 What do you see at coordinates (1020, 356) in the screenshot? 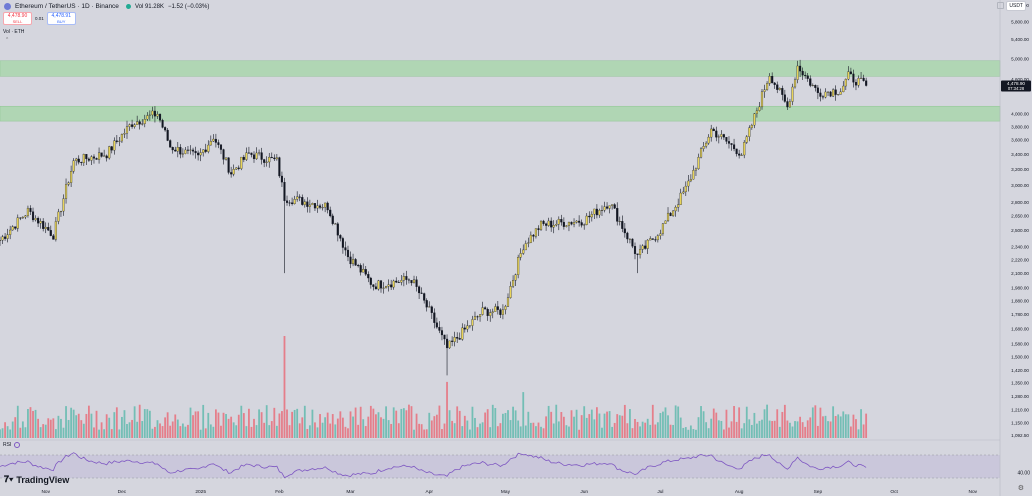
I see `price-tick-label: 1,500.00` at bounding box center [1020, 356].